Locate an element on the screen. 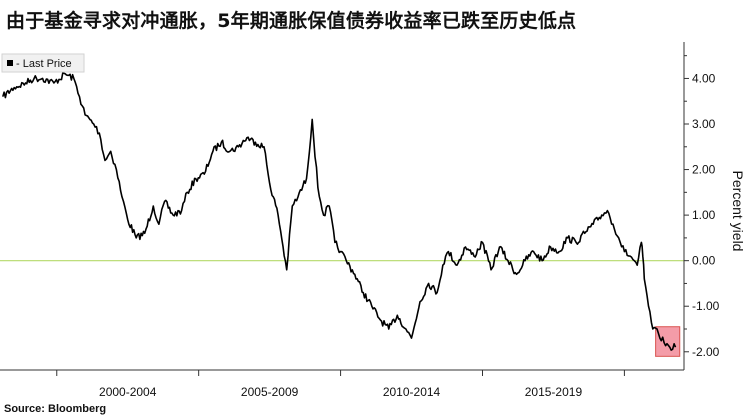 The width and height of the screenshot is (745, 419). y-tick-label: -1.00 is located at coordinates (706, 306).